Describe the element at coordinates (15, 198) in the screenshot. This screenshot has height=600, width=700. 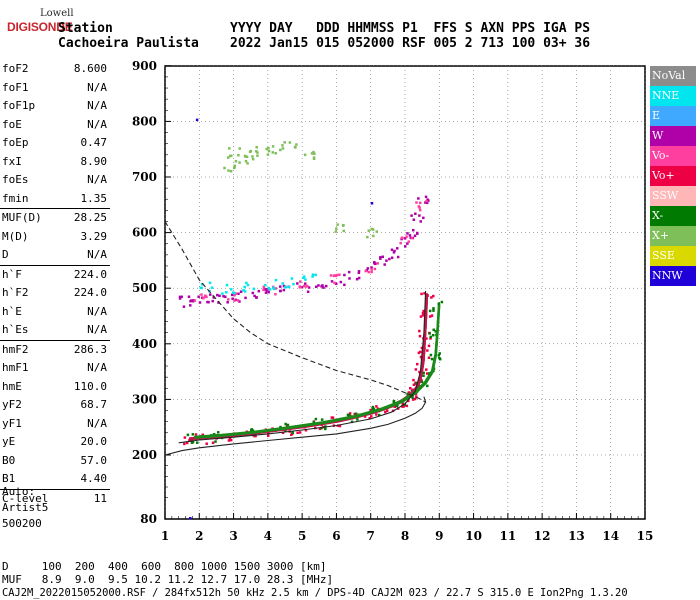
I see `param-name: fmin` at that location.